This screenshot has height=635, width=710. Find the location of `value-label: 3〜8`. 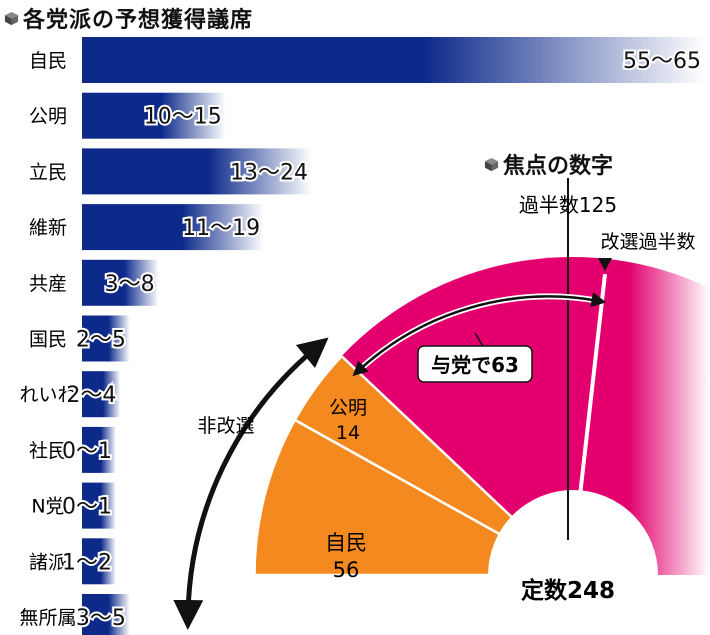

value-label: 3〜8 is located at coordinates (130, 284).